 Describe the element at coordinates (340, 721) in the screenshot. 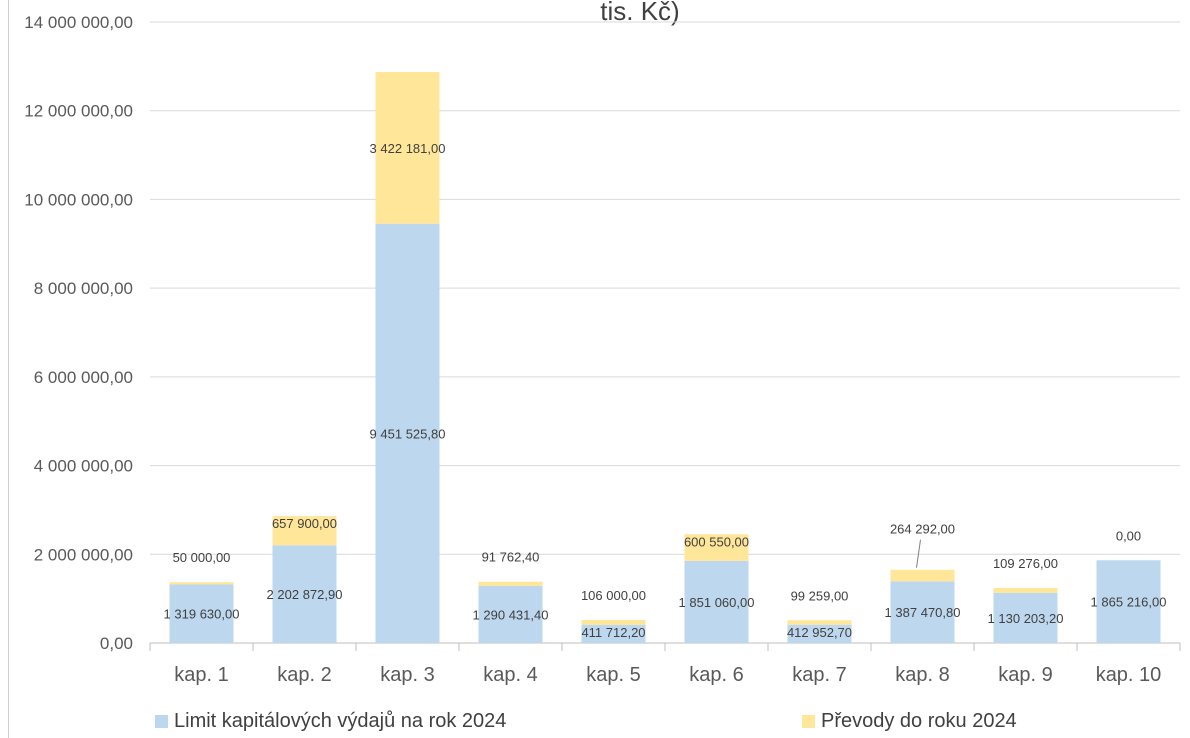

I see `legend-label-series-1: Limit kapitálových výdajů na rok 2024` at that location.